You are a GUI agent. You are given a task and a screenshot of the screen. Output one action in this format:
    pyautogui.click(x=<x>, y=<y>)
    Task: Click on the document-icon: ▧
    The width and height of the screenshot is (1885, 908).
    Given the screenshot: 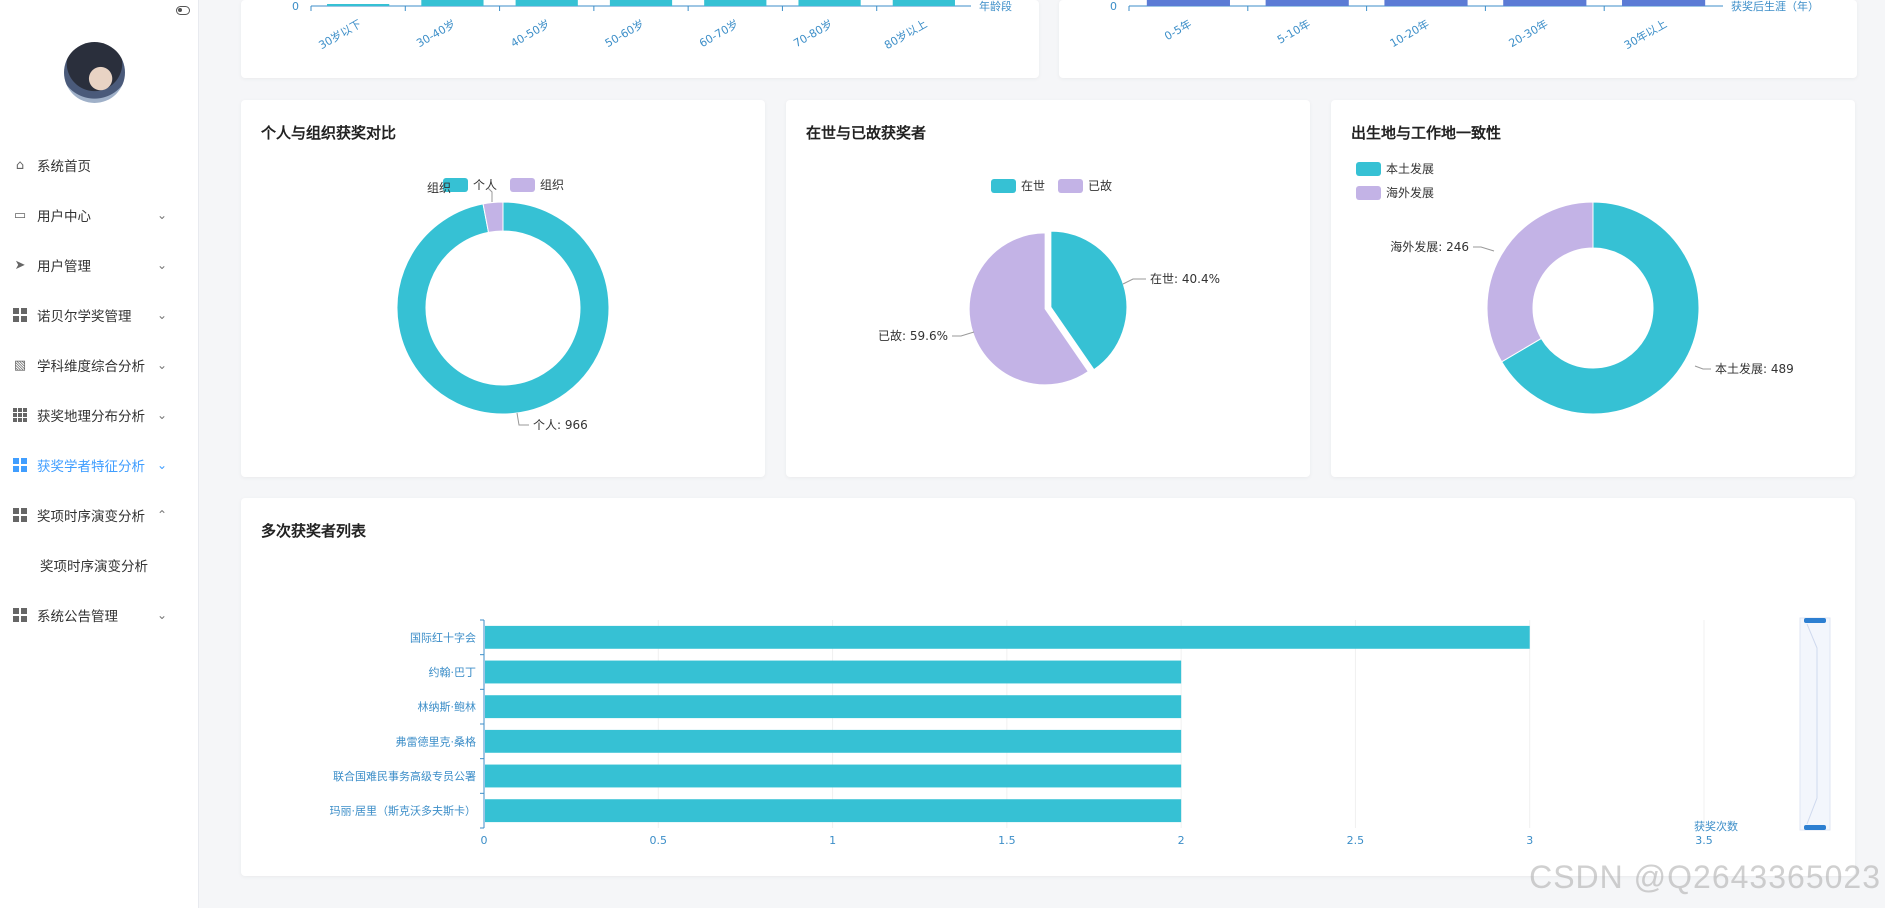 What is the action you would take?
    pyautogui.click(x=20, y=365)
    